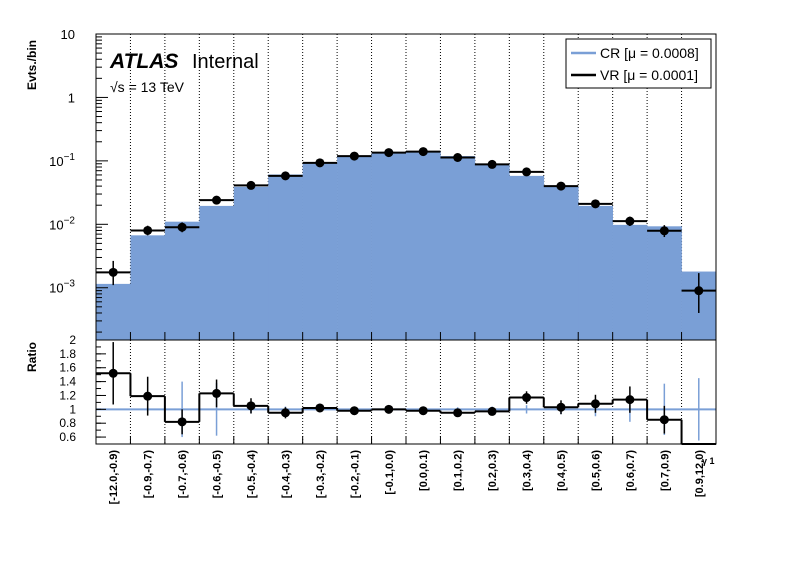  What do you see at coordinates (147, 87) in the screenshot?
I see `energy-label: √s = 13 TeV` at bounding box center [147, 87].